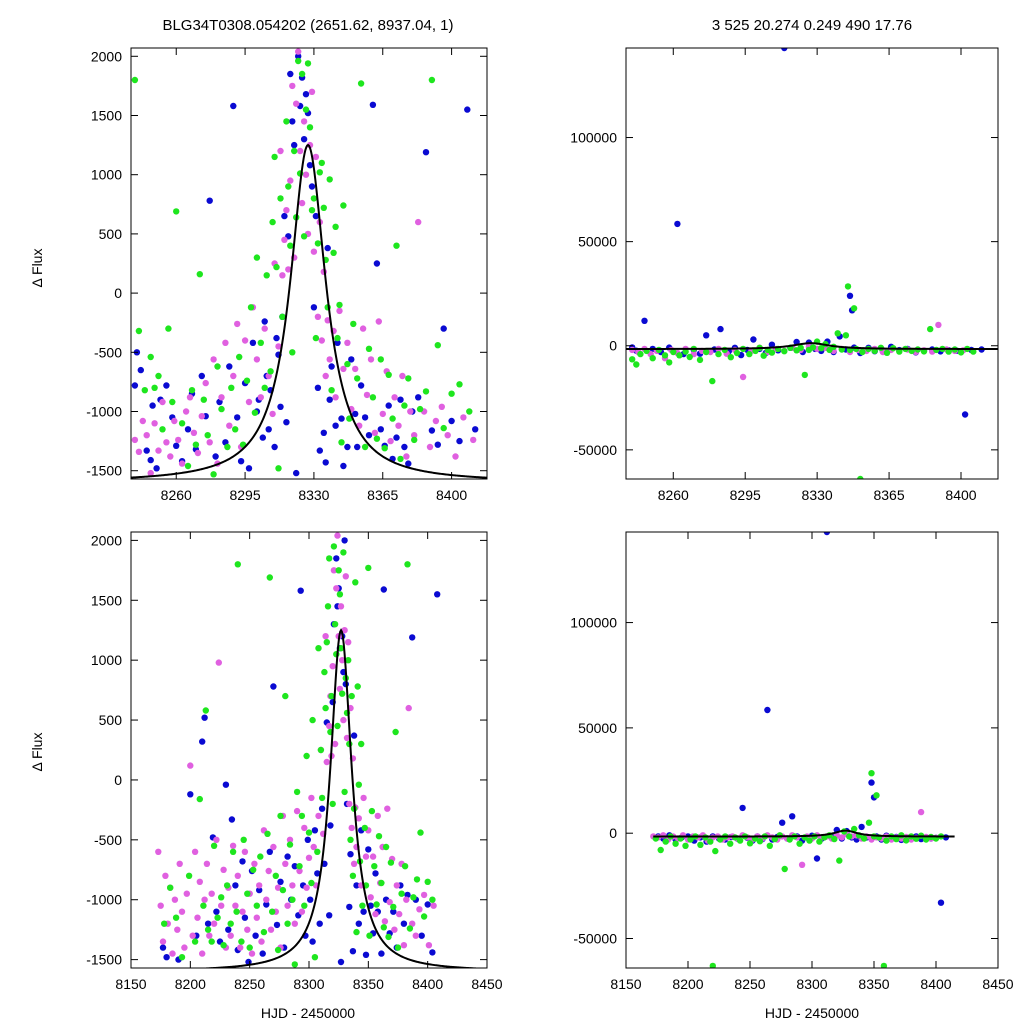 The height and width of the screenshot is (1024, 1024). What do you see at coordinates (106, 175) in the screenshot?
I see `y-tick-label: 1000` at bounding box center [106, 175].